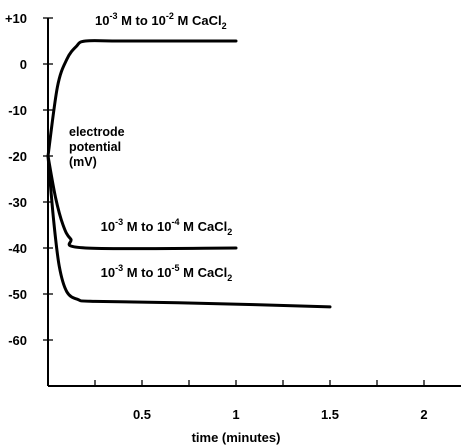 Image resolution: width=461 pixels, height=447 pixels. I want to click on x-tick-label: 2, so click(423, 414).